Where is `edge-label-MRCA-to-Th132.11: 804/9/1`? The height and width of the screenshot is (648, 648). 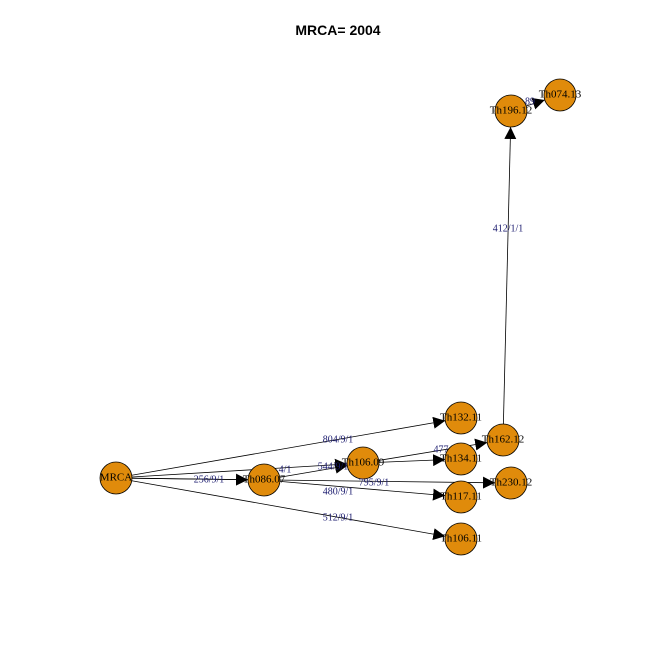
edge-label-MRCA-to-Th132.11: 804/9/1 is located at coordinates (338, 439).